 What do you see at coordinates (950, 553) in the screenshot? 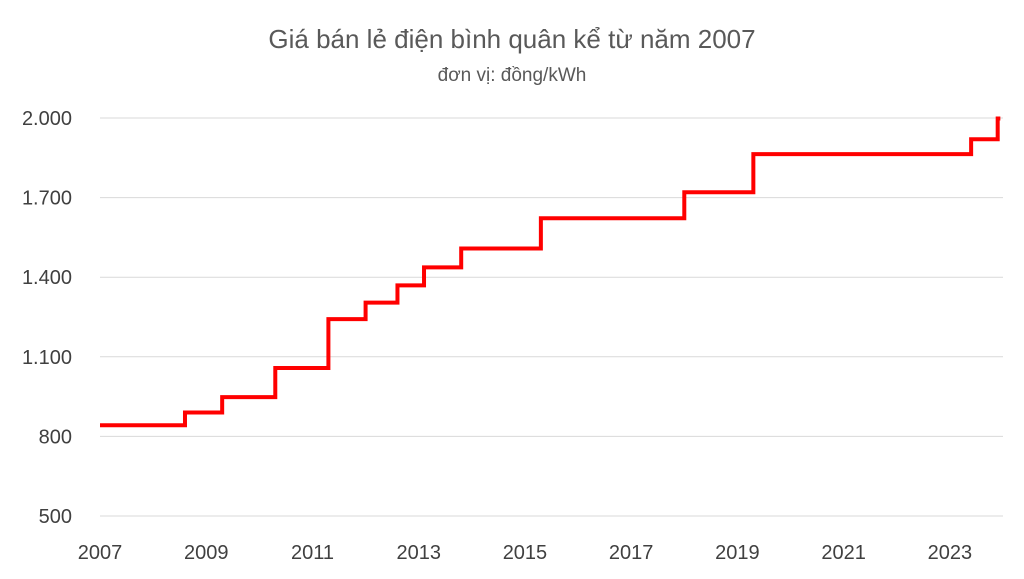
I see `x-tick-label: 2023` at bounding box center [950, 553].